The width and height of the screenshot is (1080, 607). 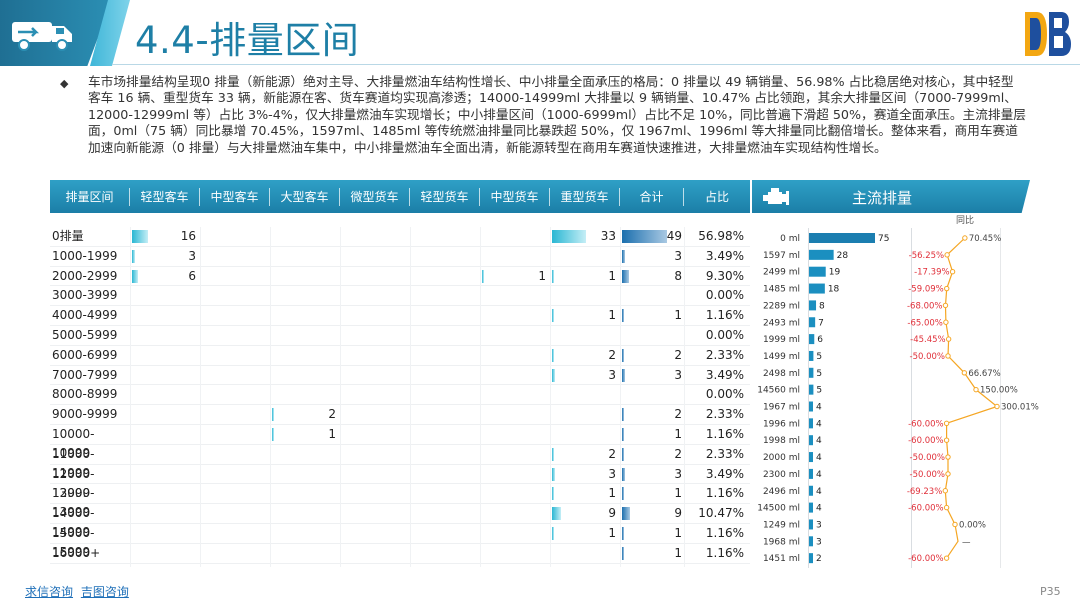 I want to click on side-row-label: 2498 ml, so click(x=781, y=374).